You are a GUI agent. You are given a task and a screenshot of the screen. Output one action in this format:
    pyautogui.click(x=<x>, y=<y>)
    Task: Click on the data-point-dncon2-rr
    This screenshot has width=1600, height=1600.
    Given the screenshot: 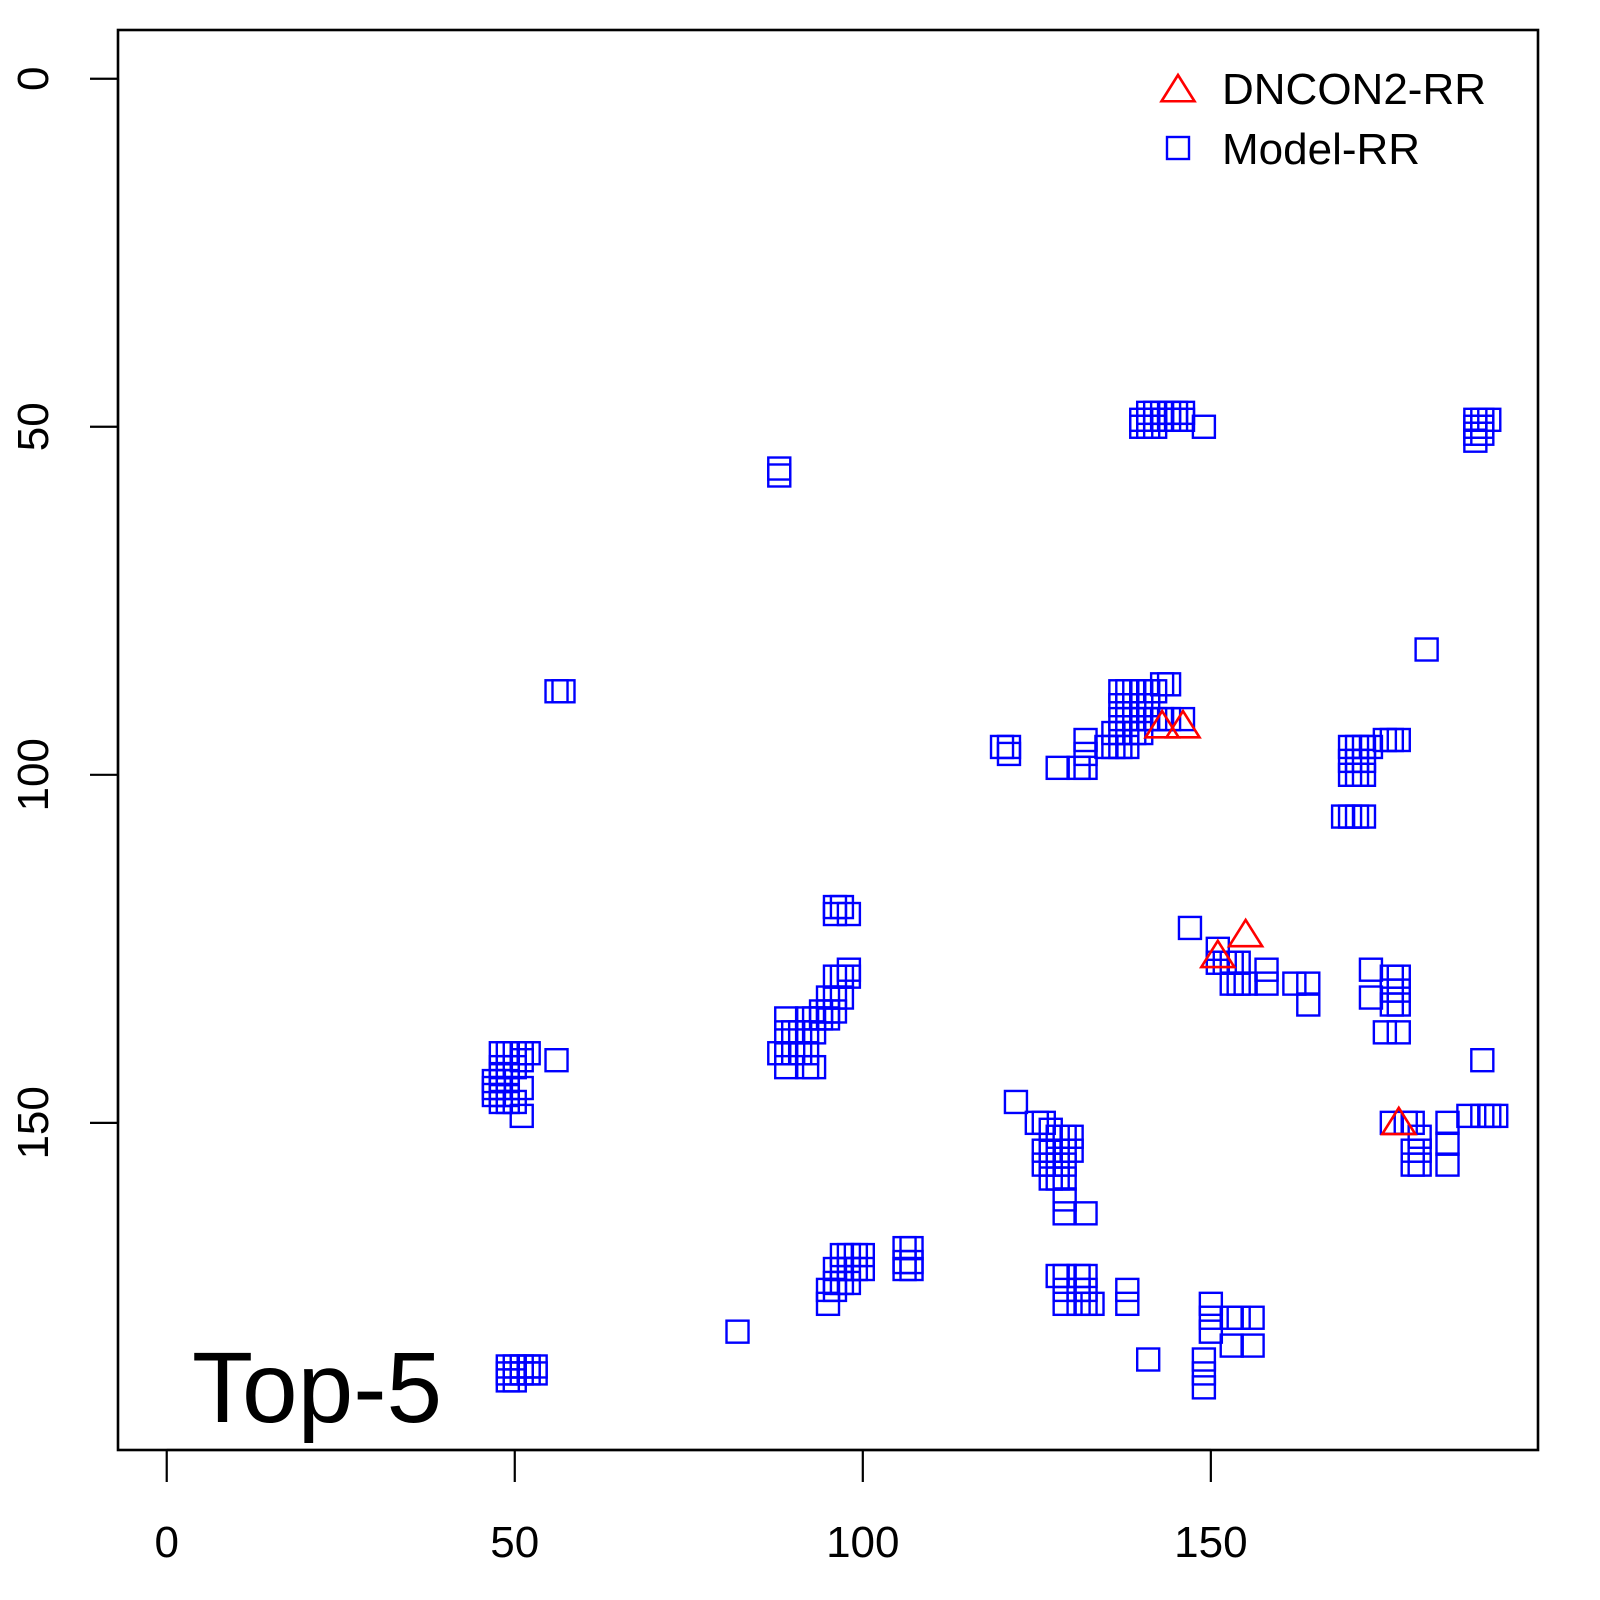 What is the action you would take?
    pyautogui.click(x=1398, y=1120)
    